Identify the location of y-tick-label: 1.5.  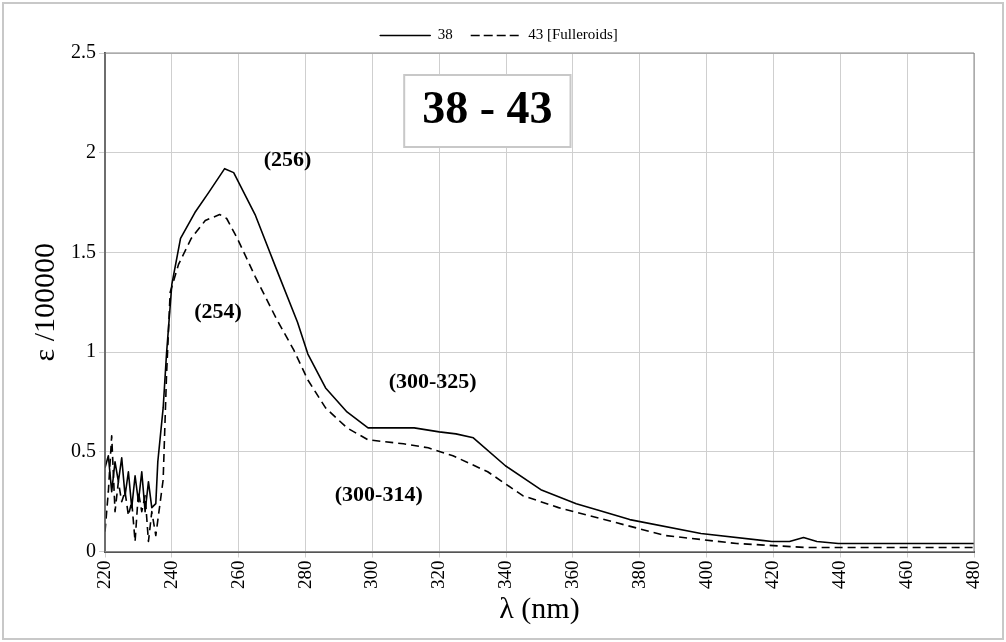
(83, 250).